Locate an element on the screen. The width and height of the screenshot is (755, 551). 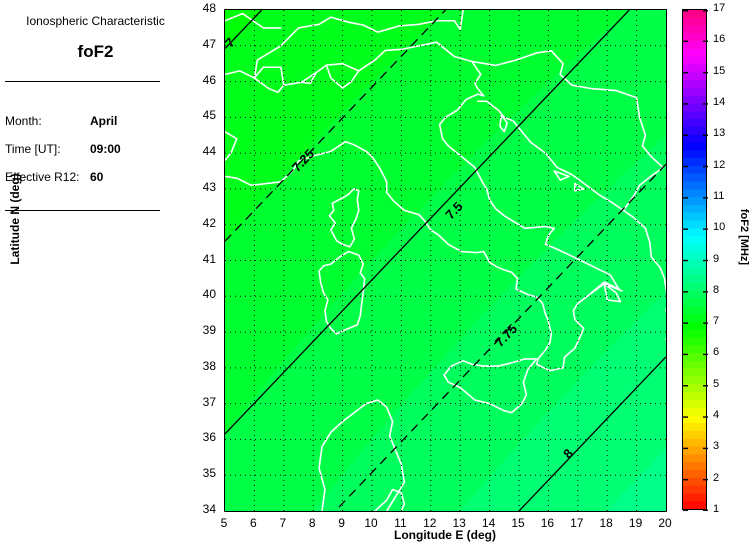
y-tick-45: 45 is located at coordinates (209, 115).